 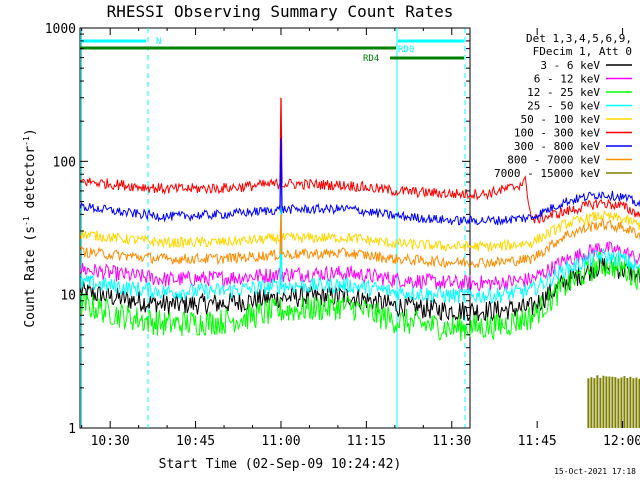 What do you see at coordinates (537, 441) in the screenshot?
I see `x-tick-label: 11:45` at bounding box center [537, 441].